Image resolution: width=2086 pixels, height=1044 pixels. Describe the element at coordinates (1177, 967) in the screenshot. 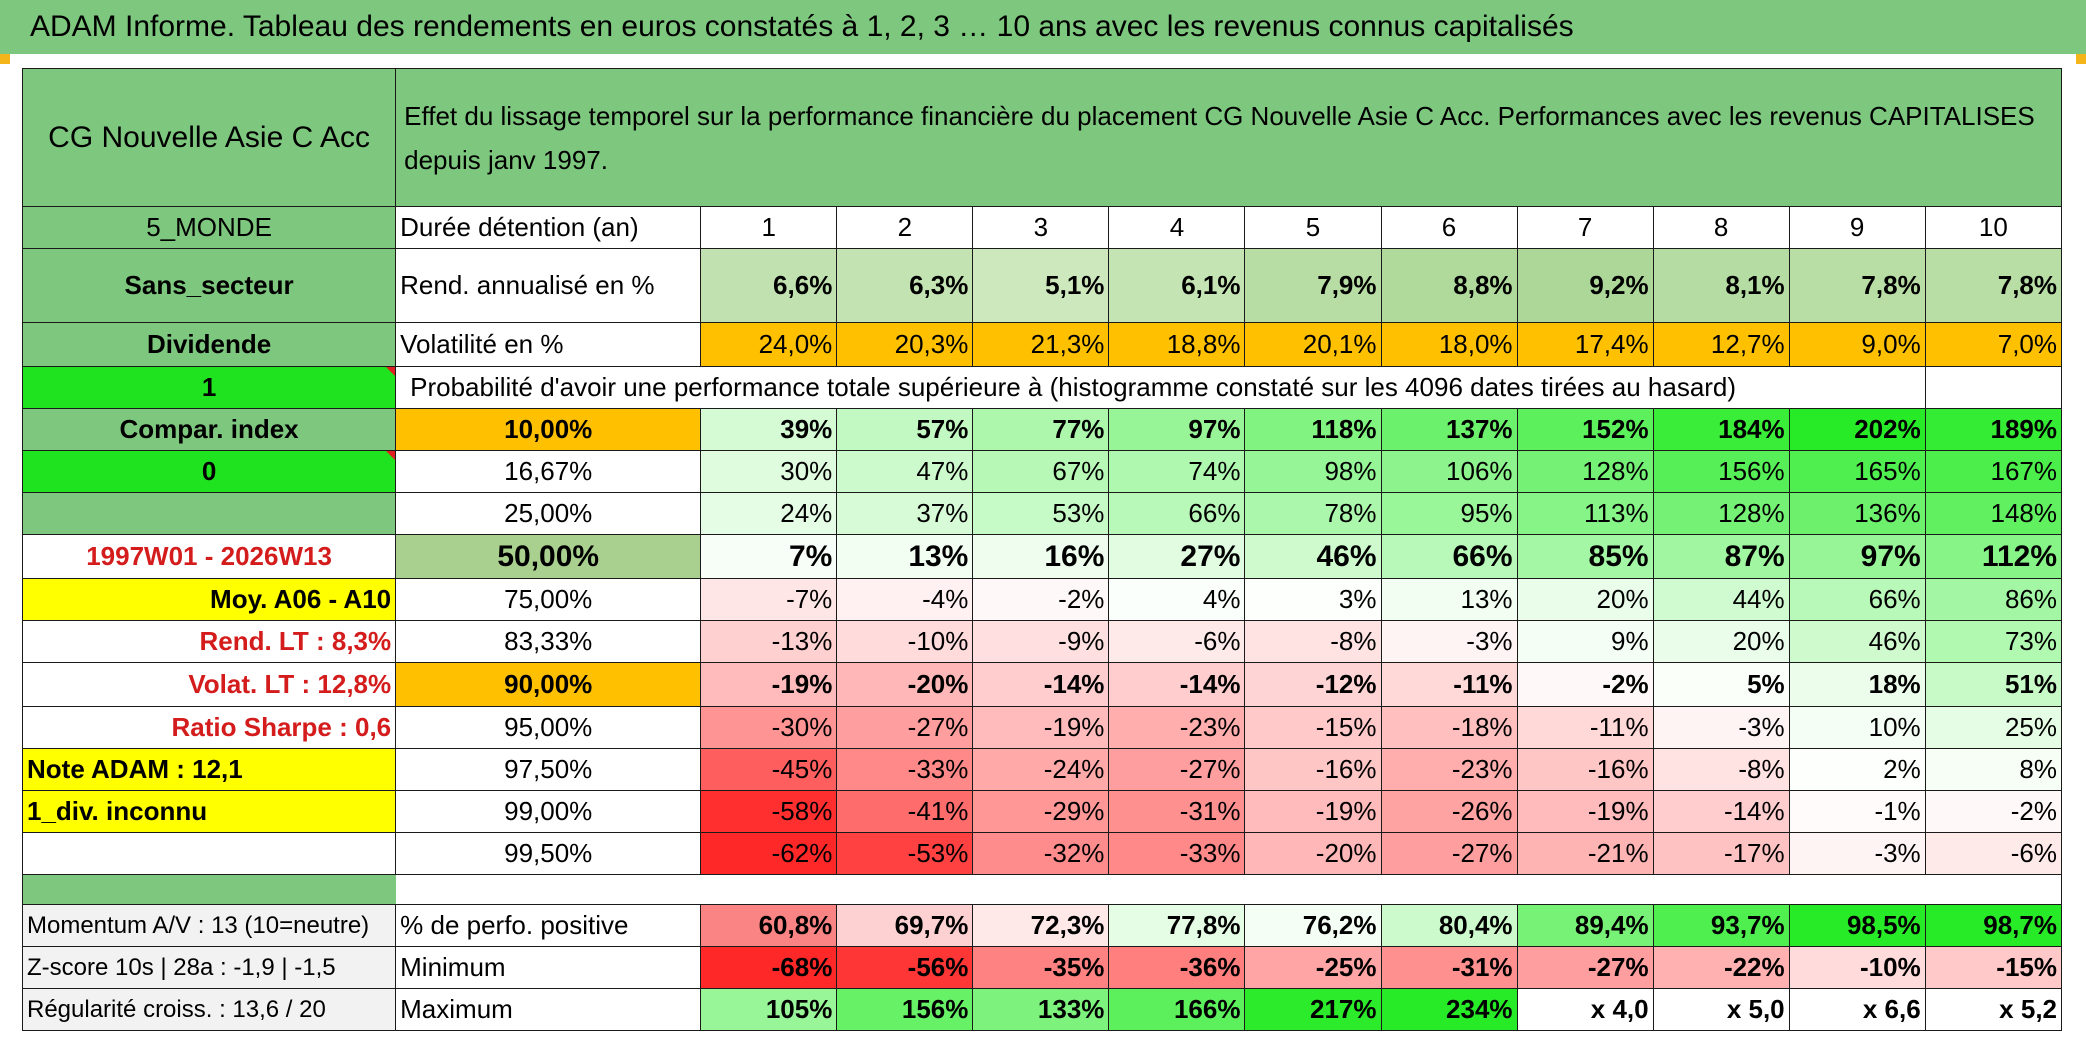

I see `minimum-cell: -36%` at that location.